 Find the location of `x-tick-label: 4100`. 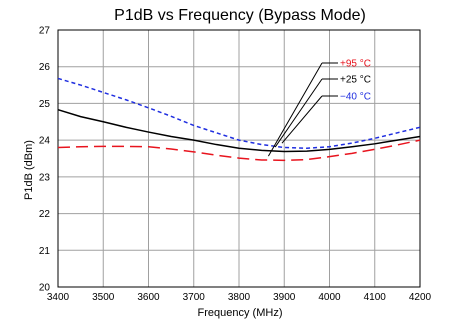

x-tick-label: 4100 is located at coordinates (375, 297).